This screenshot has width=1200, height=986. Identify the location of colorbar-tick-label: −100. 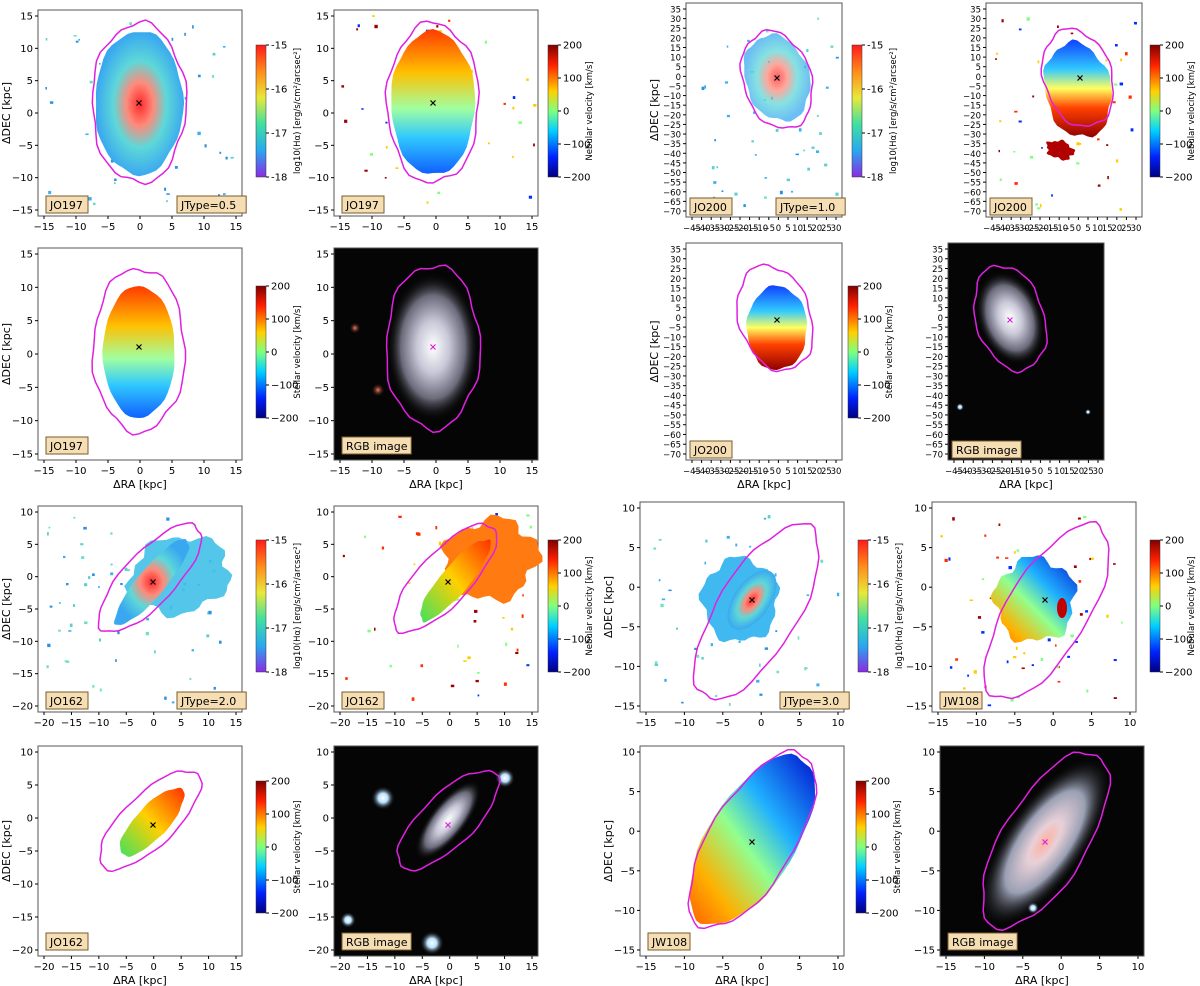
(1178, 145).